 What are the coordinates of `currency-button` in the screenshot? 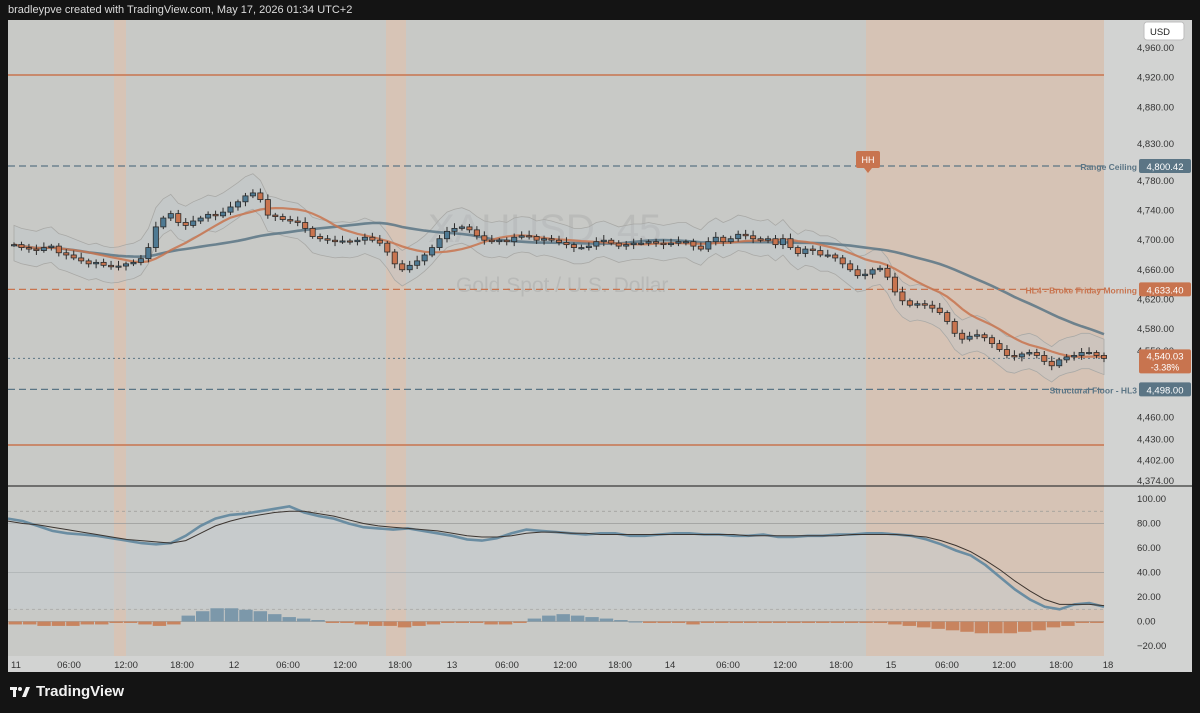 It's located at (1164, 31).